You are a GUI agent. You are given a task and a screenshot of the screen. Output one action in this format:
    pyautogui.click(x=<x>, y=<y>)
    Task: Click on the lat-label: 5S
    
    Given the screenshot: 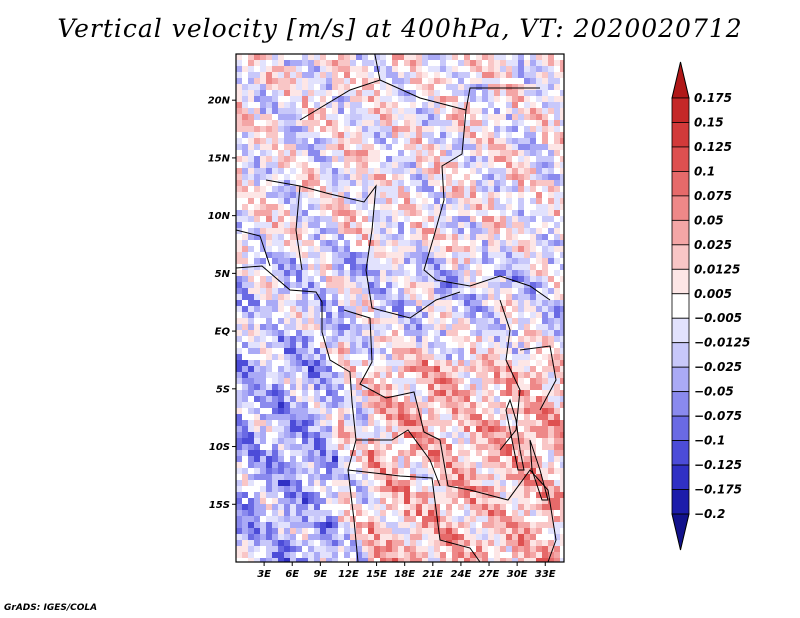 What is the action you would take?
    pyautogui.click(x=223, y=389)
    